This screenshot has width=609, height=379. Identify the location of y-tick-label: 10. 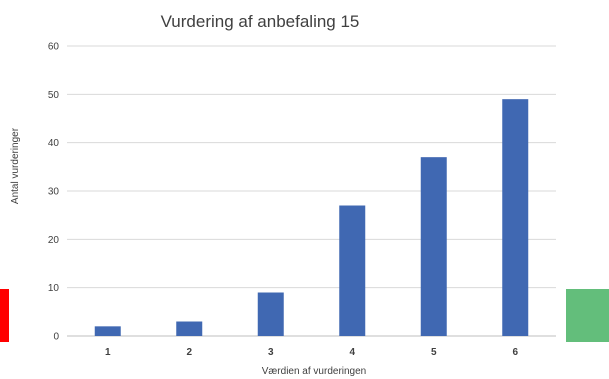
(54, 288).